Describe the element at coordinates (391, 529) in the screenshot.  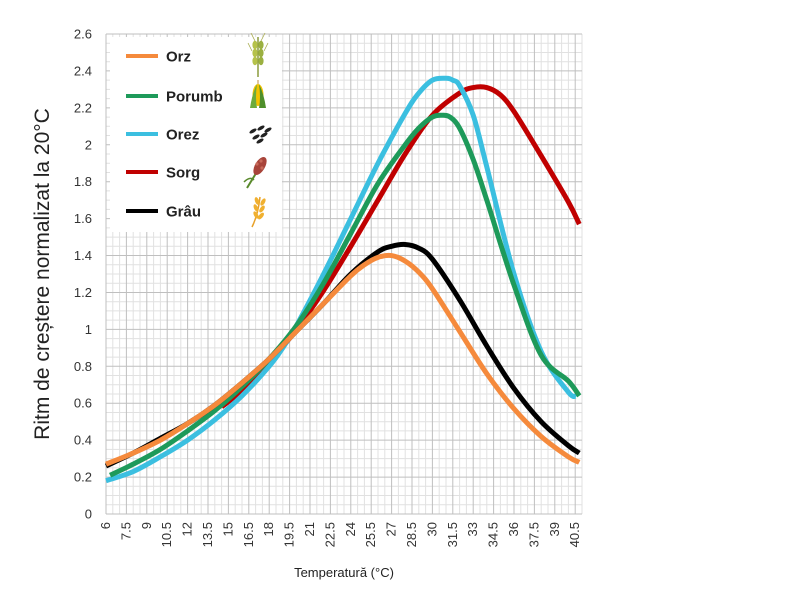
I see `x-tick-label: 27` at that location.